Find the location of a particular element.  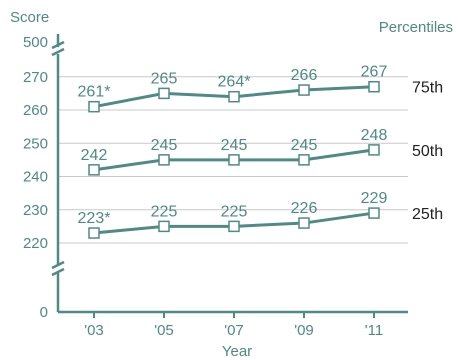

series-50th: 242 245 245 245 248 50th is located at coordinates (262, 151).